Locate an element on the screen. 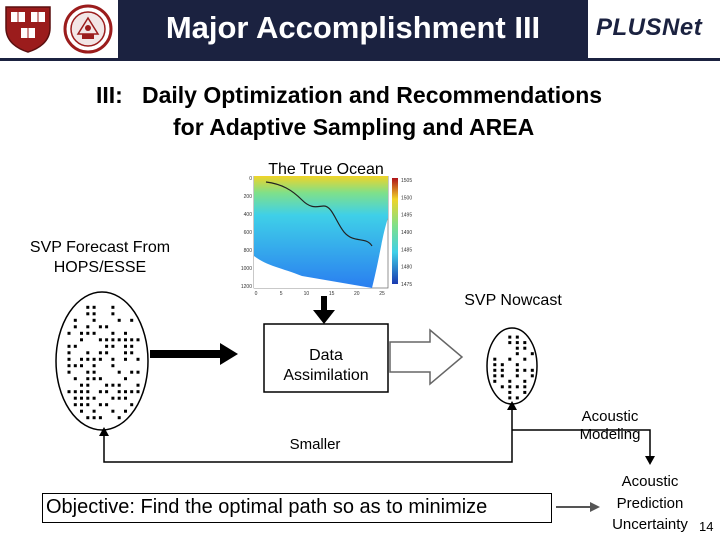  page-number: 14 is located at coordinates (706, 526).